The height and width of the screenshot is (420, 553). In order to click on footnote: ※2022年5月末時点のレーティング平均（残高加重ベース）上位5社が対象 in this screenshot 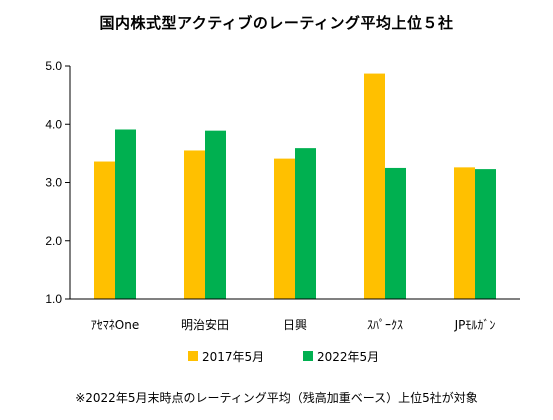, I will do `click(276, 398)`.